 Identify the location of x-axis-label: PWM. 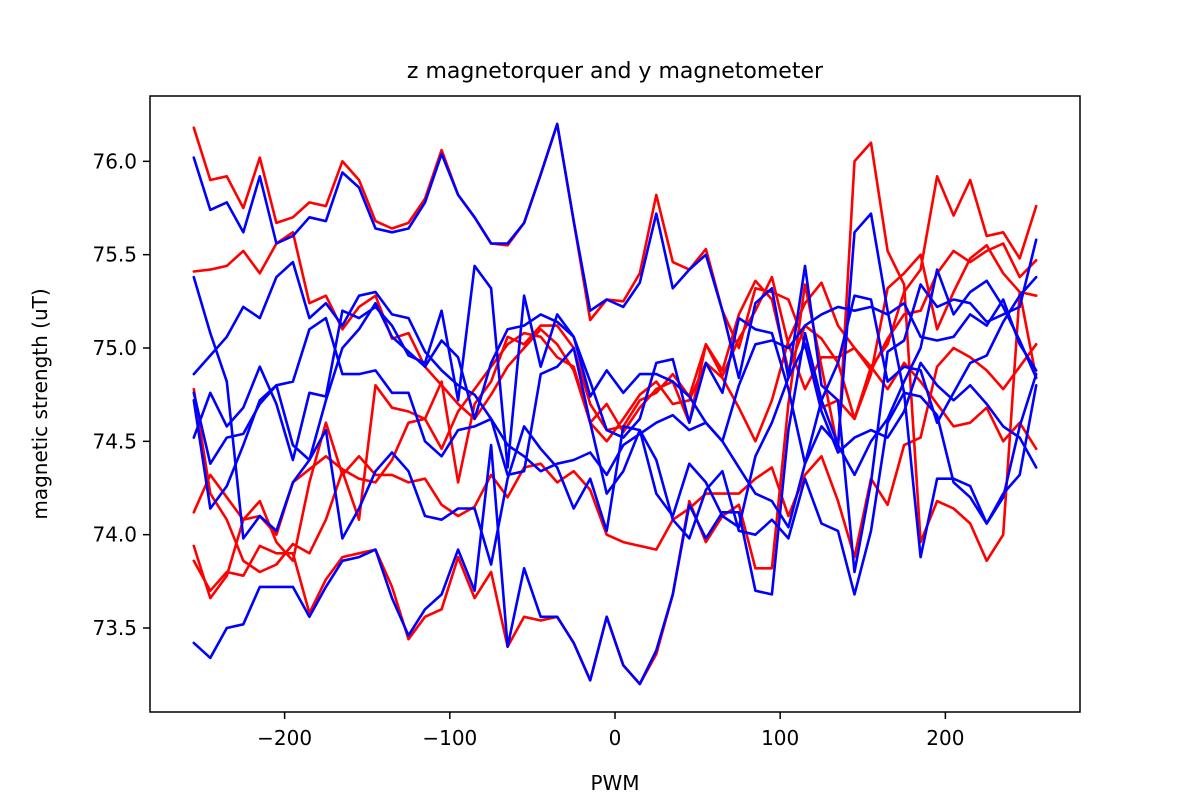
(614, 783).